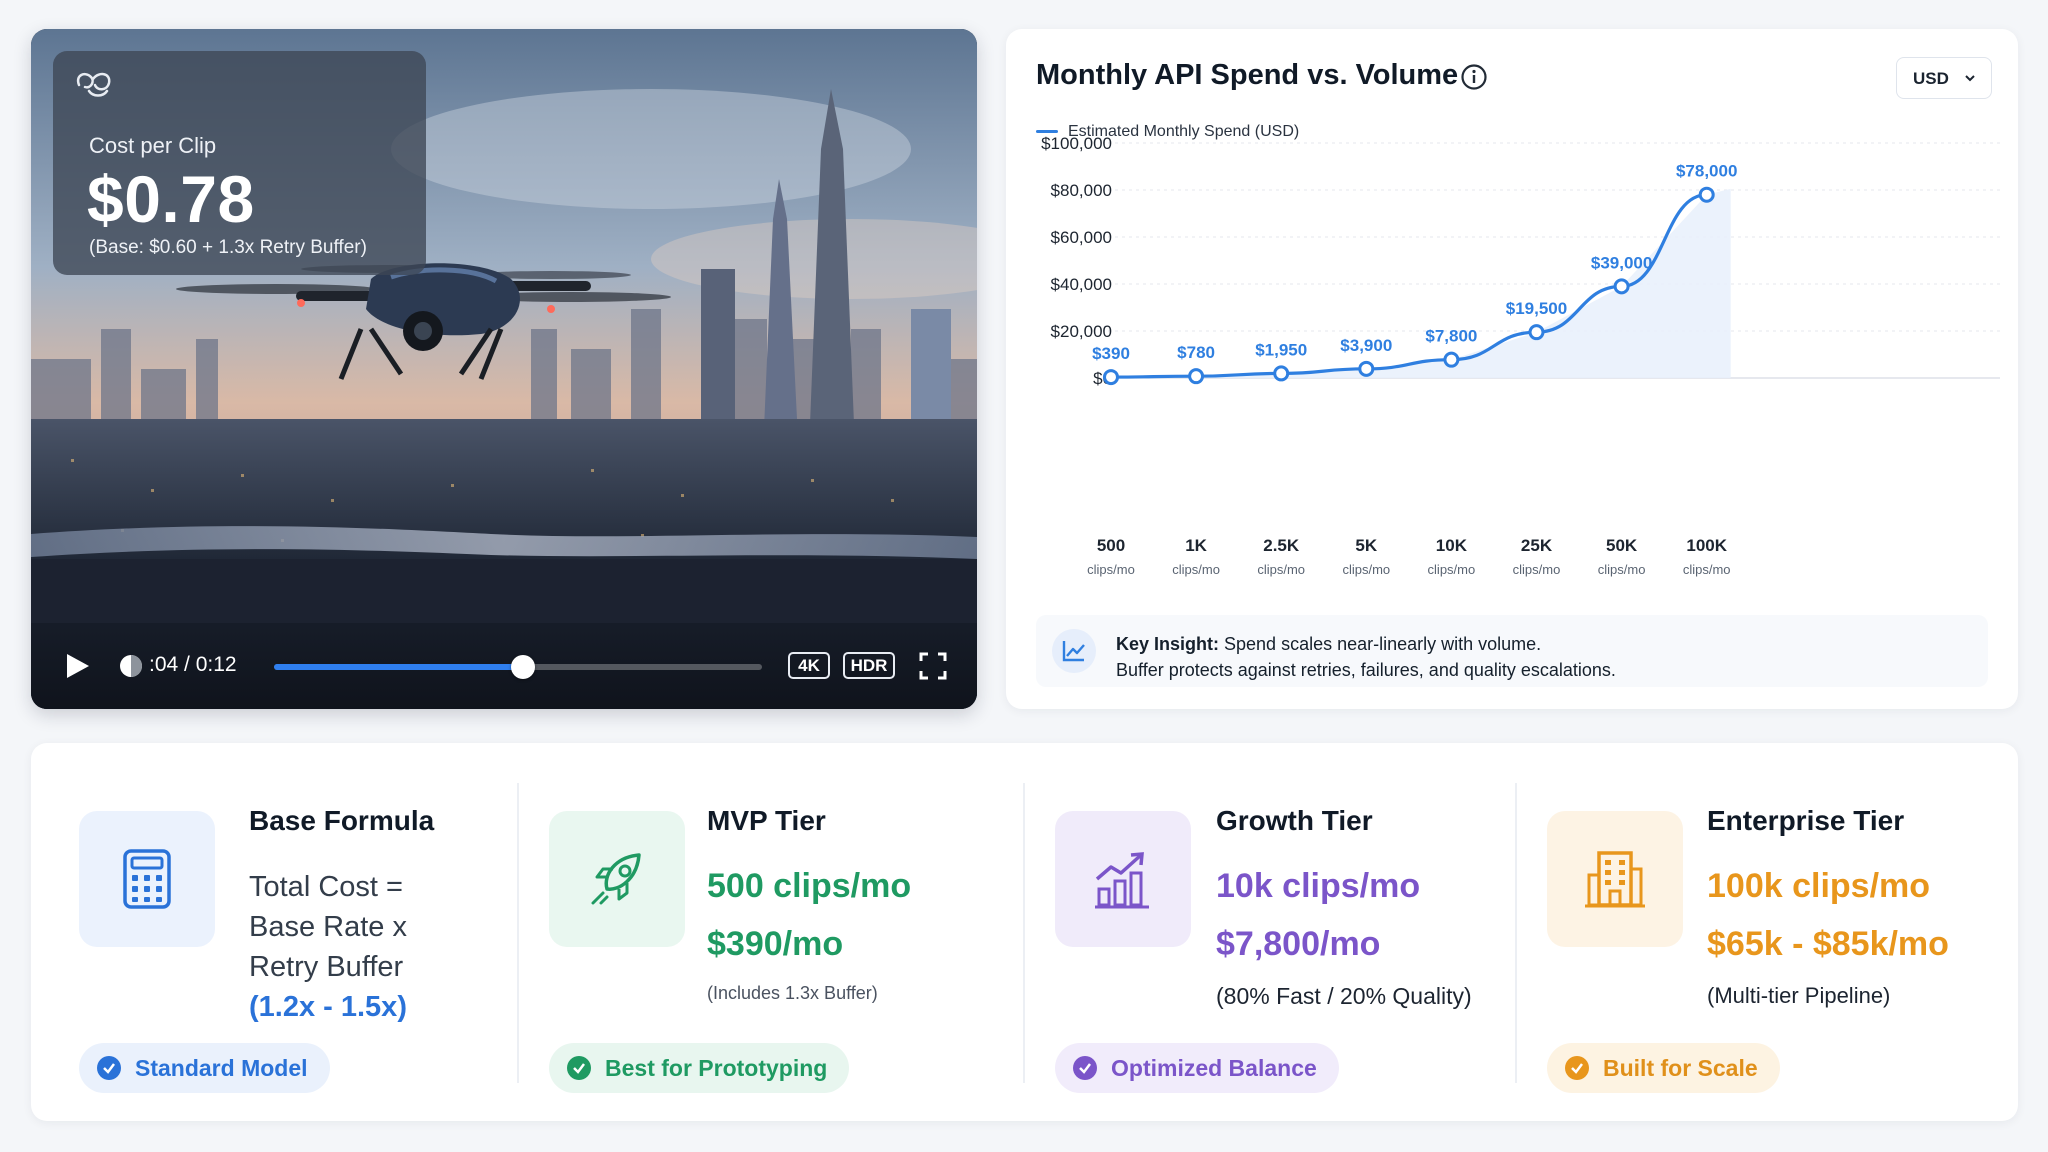 The height and width of the screenshot is (1152, 2048). Describe the element at coordinates (1622, 545) in the screenshot. I see `x-tick-label: 50K` at that location.